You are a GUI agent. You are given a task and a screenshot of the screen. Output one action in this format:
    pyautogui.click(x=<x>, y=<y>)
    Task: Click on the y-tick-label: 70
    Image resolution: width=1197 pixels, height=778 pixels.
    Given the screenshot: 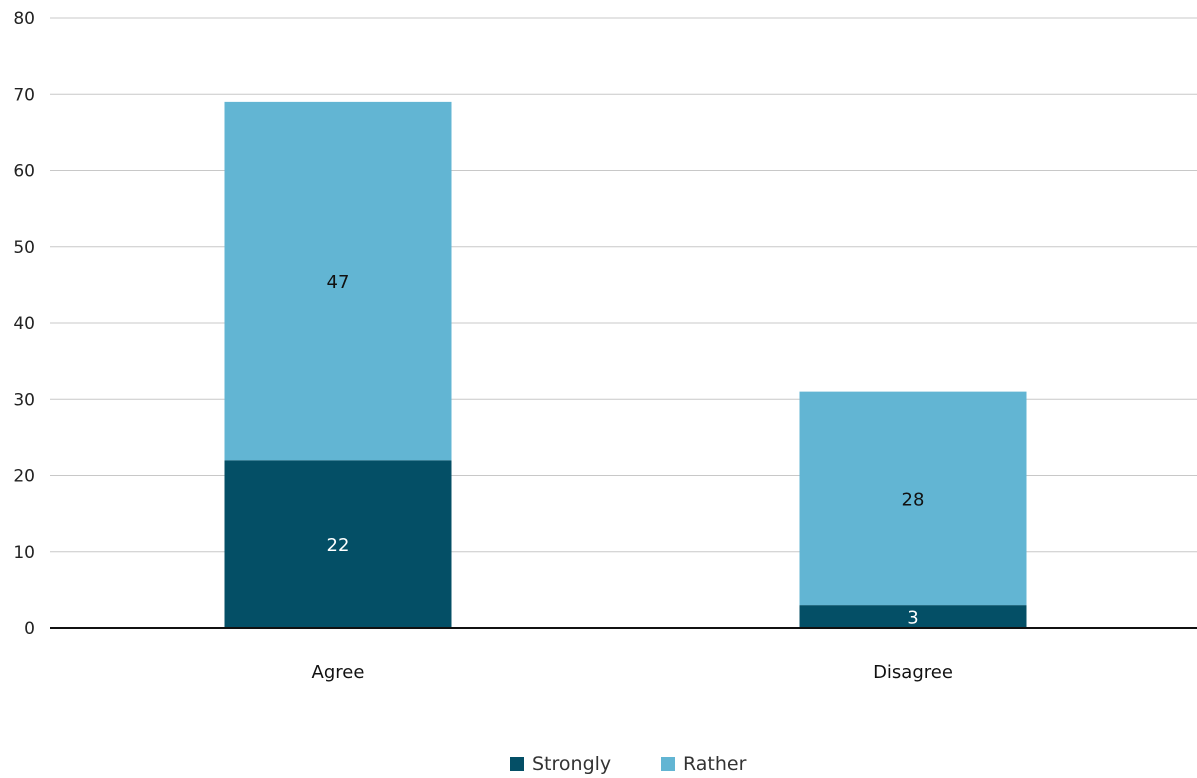 What is the action you would take?
    pyautogui.click(x=24, y=95)
    